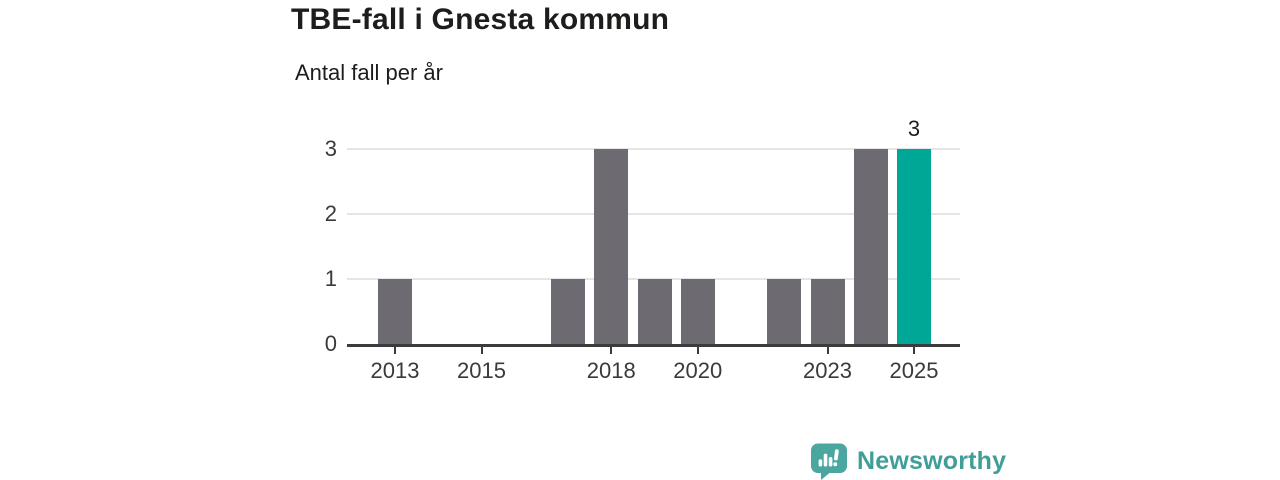 The height and width of the screenshot is (480, 1280). Describe the element at coordinates (870, 246) in the screenshot. I see `bar-2024` at that location.